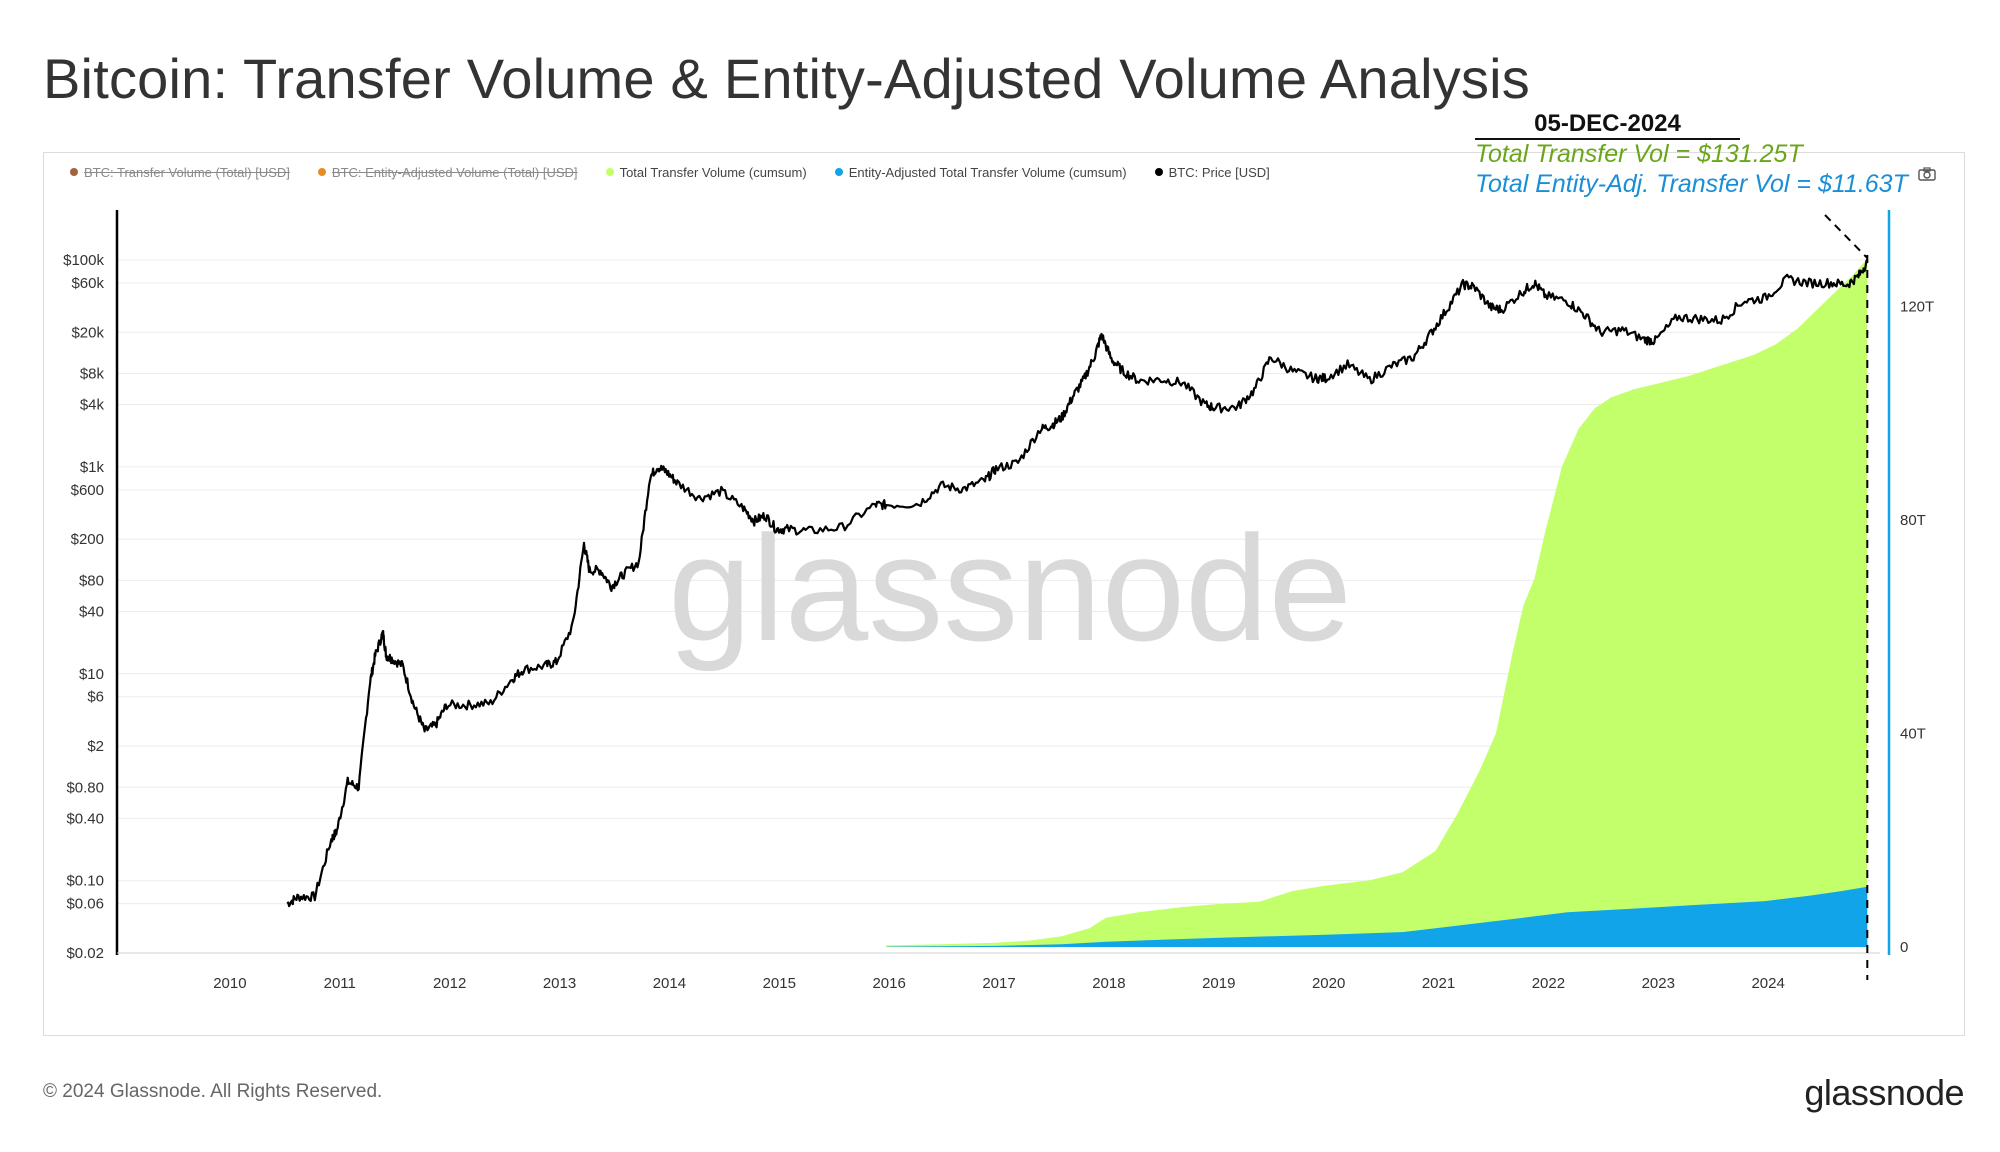 The height and width of the screenshot is (1152, 2000). I want to click on y-left-tick-label: $2, so click(95, 746).